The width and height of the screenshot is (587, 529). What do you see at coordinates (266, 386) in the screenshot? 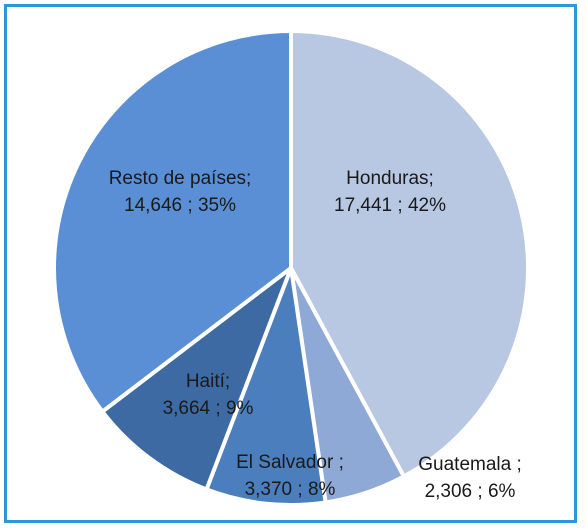
I see `pie-slice-el-salvador` at bounding box center [266, 386].